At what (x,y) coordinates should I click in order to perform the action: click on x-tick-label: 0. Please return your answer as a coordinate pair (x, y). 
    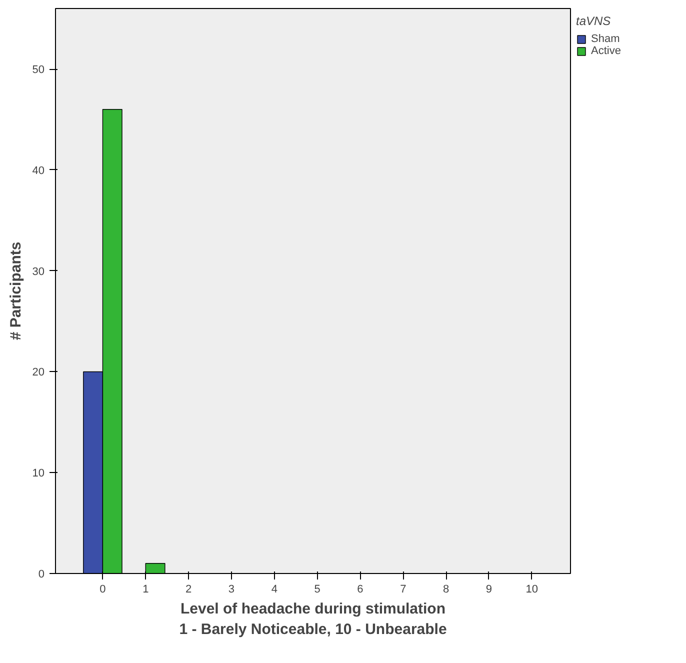
    Looking at the image, I should click on (103, 590).